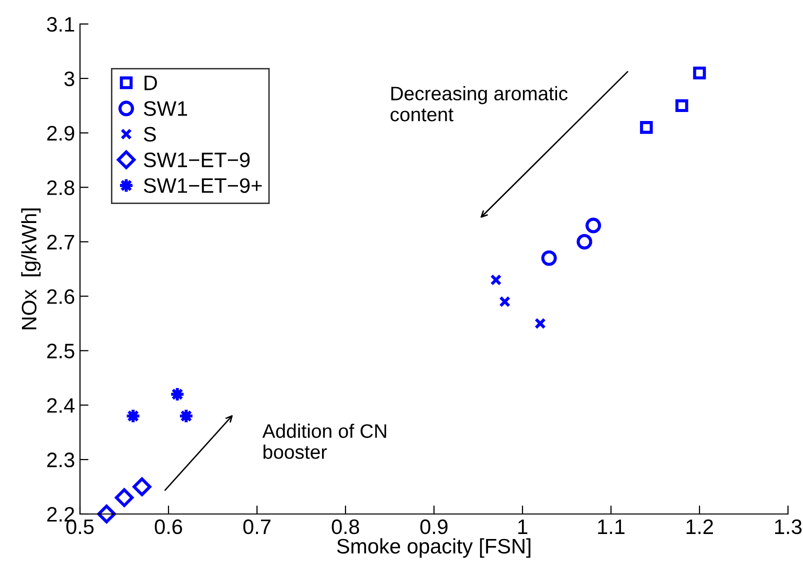 This screenshot has height=567, width=803. Describe the element at coordinates (60, 133) in the screenshot. I see `y-tick-label: 2.9` at that location.